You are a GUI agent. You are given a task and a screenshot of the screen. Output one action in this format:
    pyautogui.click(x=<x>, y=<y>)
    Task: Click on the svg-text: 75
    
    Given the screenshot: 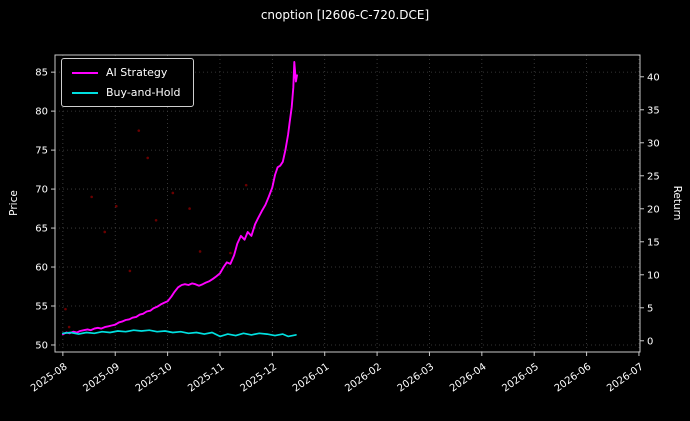 What is the action you would take?
    pyautogui.click(x=41, y=151)
    